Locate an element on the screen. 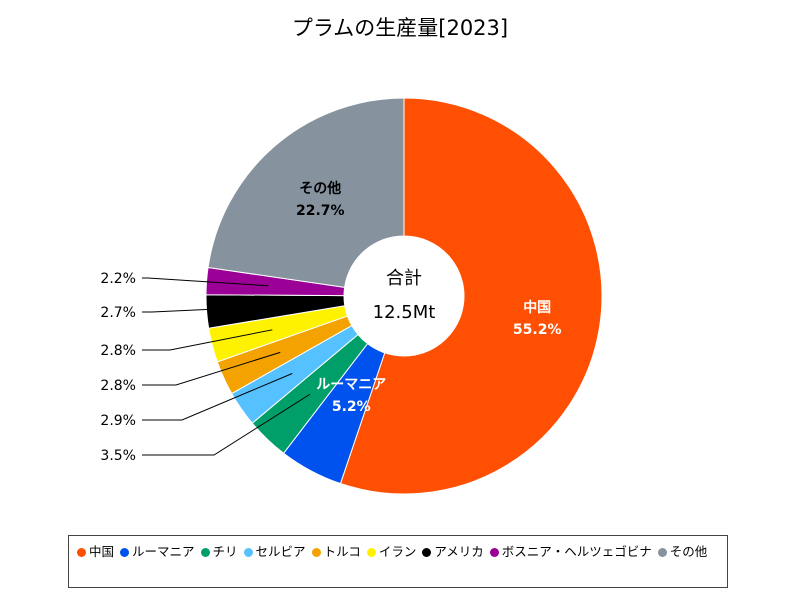  legend-label-1: ルーマニア is located at coordinates (163, 551).